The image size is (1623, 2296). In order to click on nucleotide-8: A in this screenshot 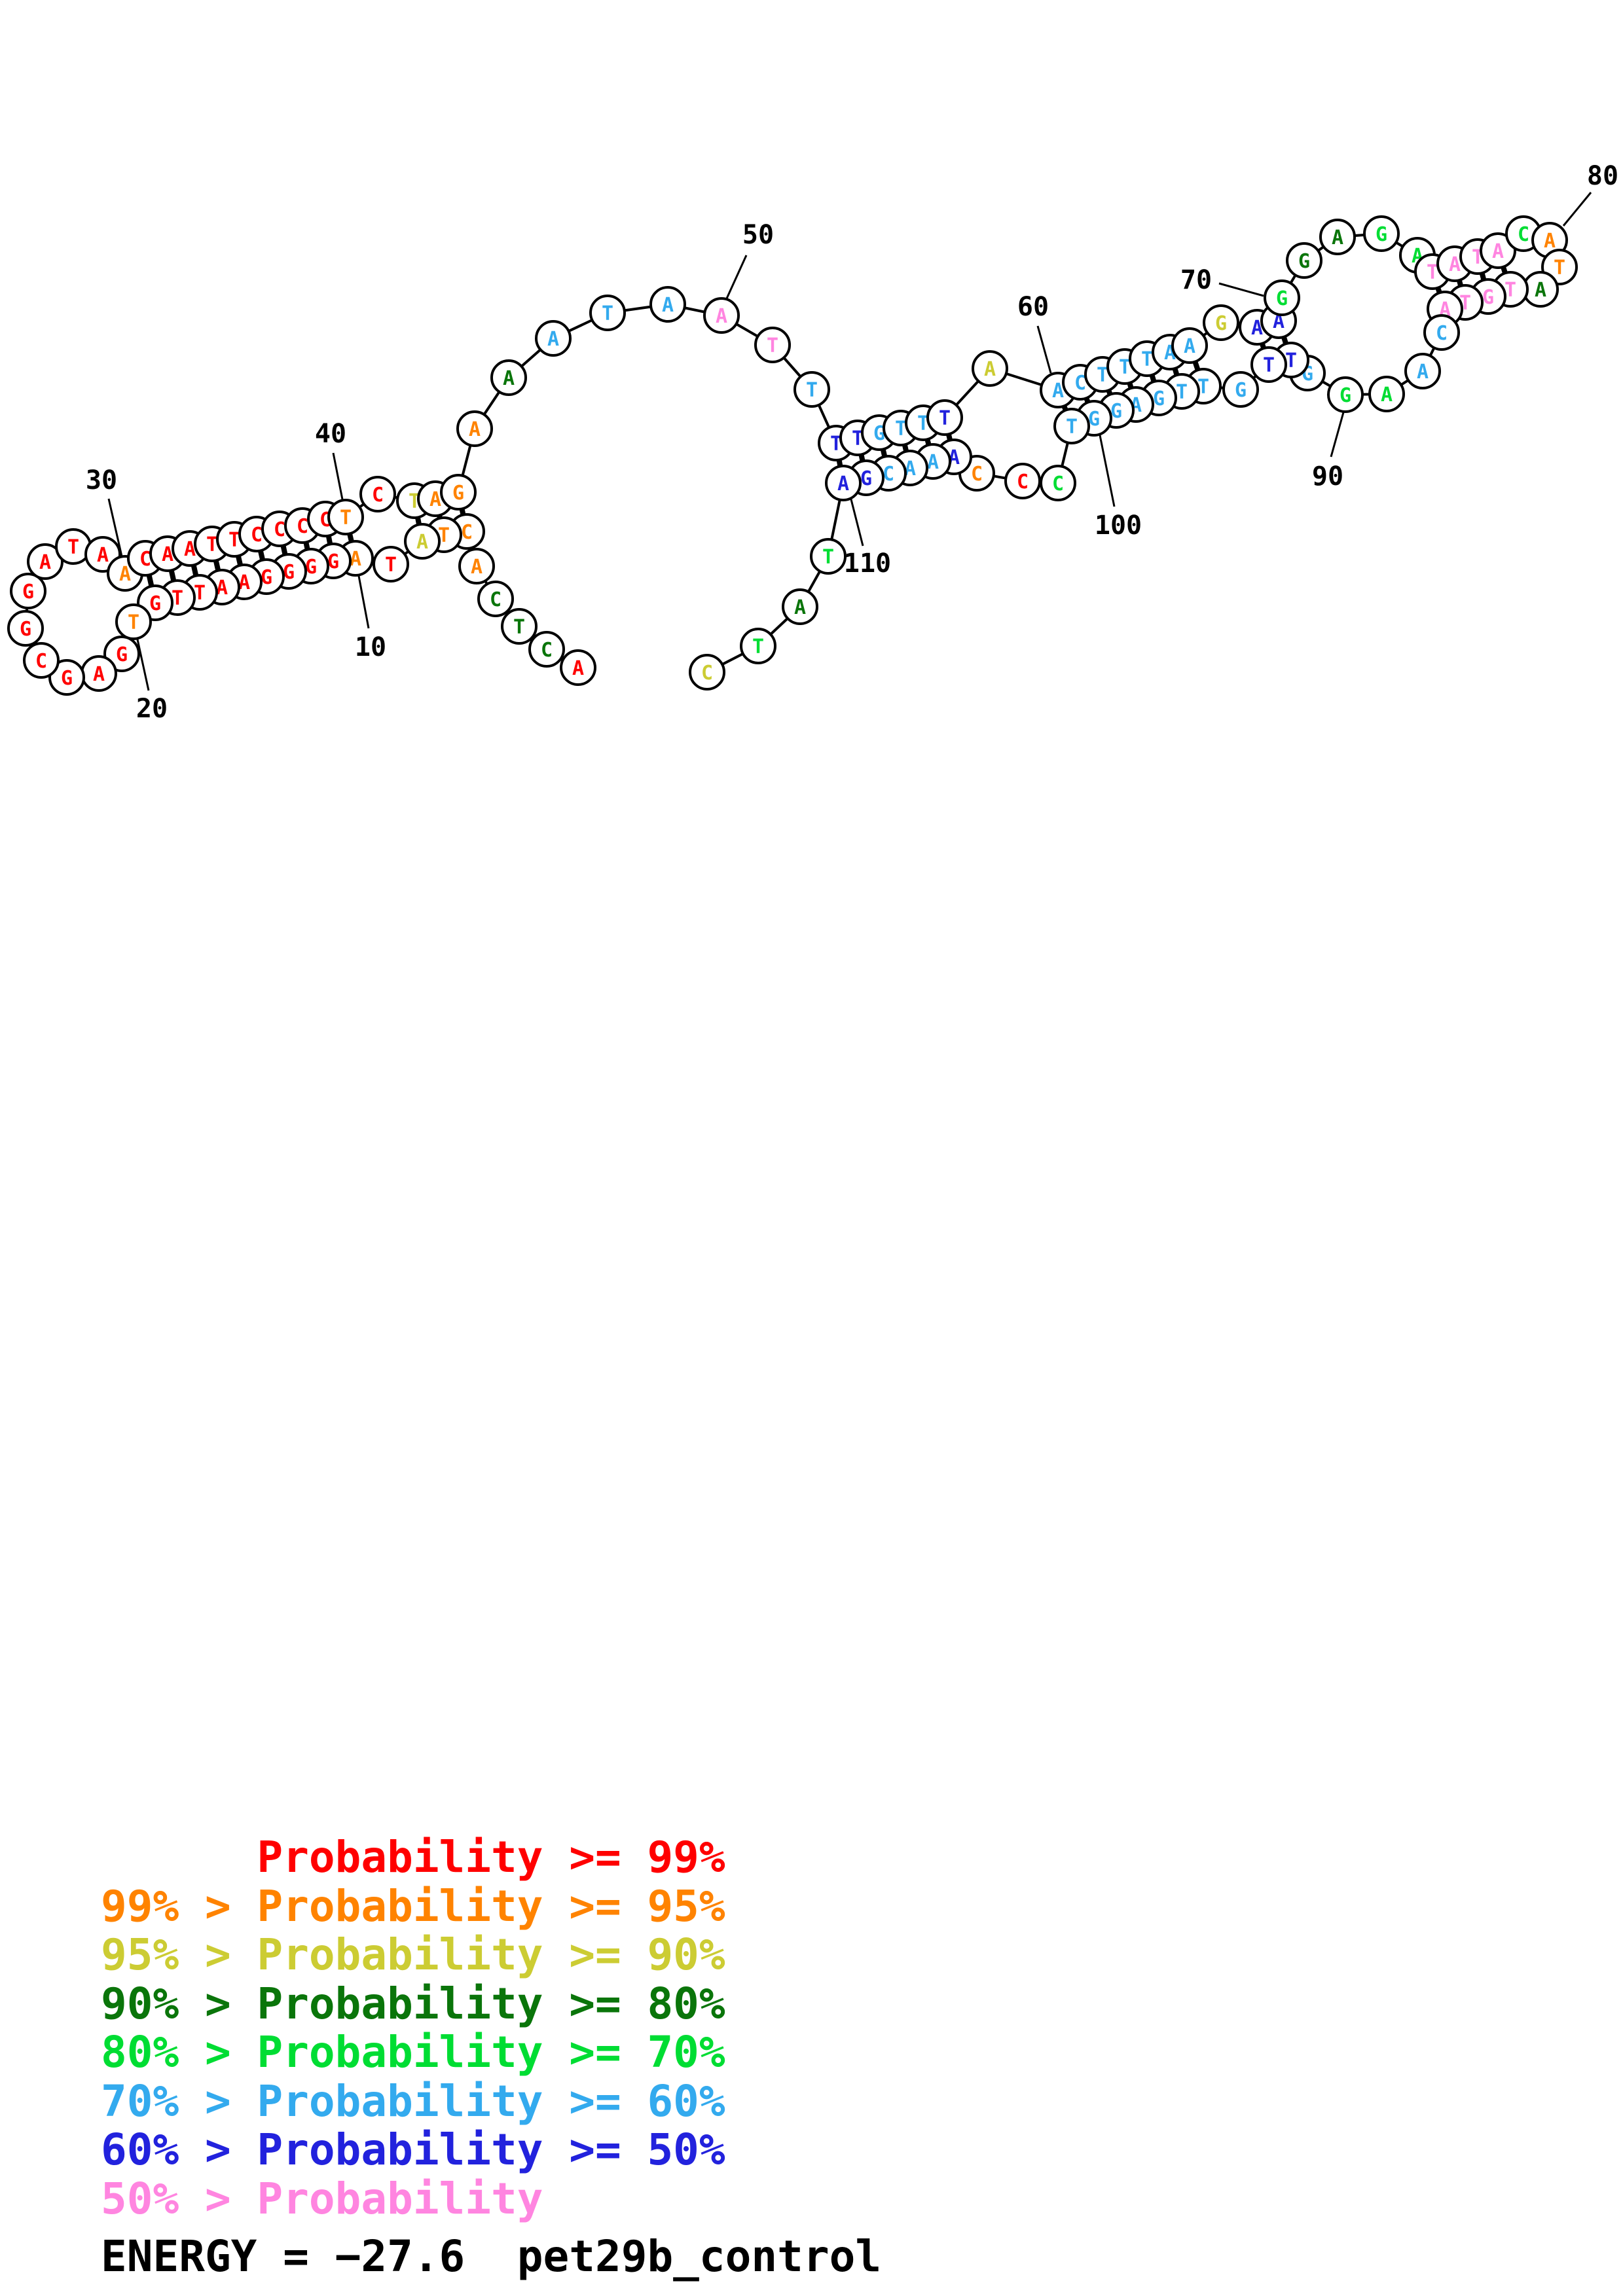, I will do `click(422, 541)`.